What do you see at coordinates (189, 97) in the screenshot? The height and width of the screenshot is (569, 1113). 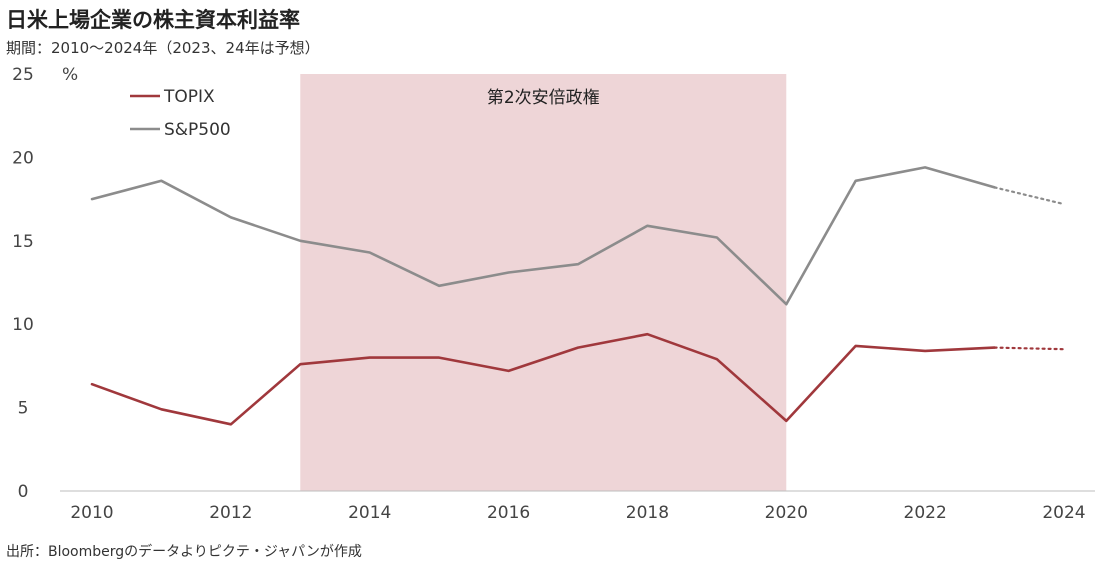 I see `legend-label: TOPIX` at bounding box center [189, 97].